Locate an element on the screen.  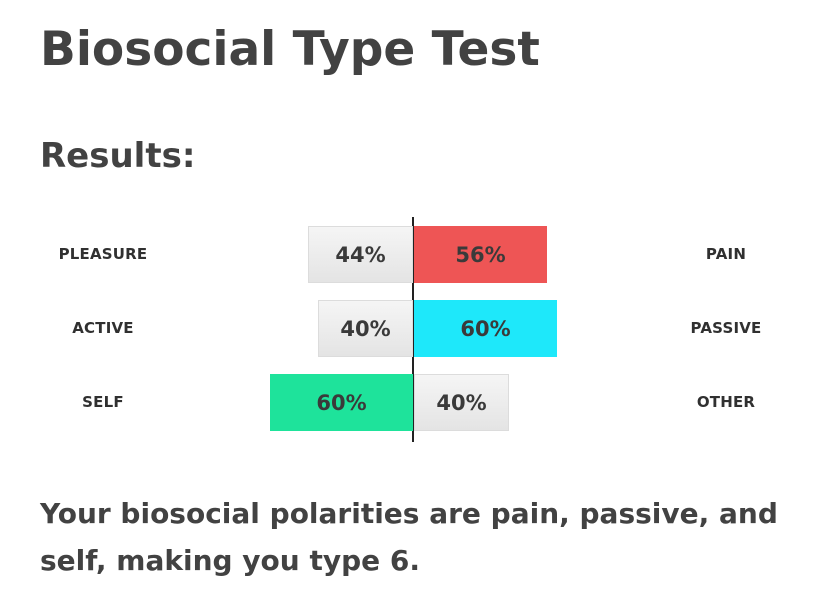
row-left-bar-self: 60% is located at coordinates (341, 402).